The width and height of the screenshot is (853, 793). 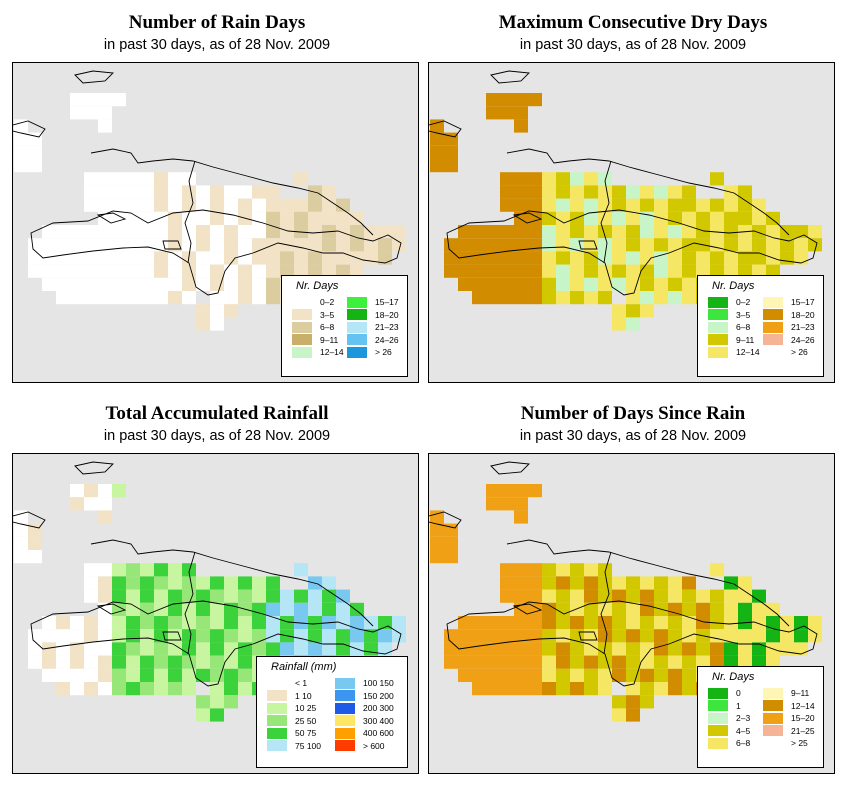 I want to click on panel-title: Total Accumulated Rainfall, so click(x=217, y=413).